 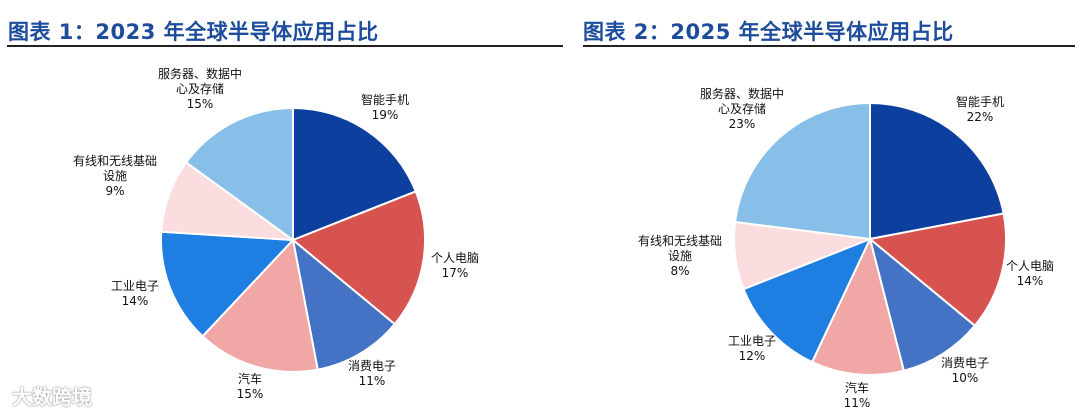 I want to click on slice-label: 服务器、数据中心及存储 23%, so click(x=742, y=108).